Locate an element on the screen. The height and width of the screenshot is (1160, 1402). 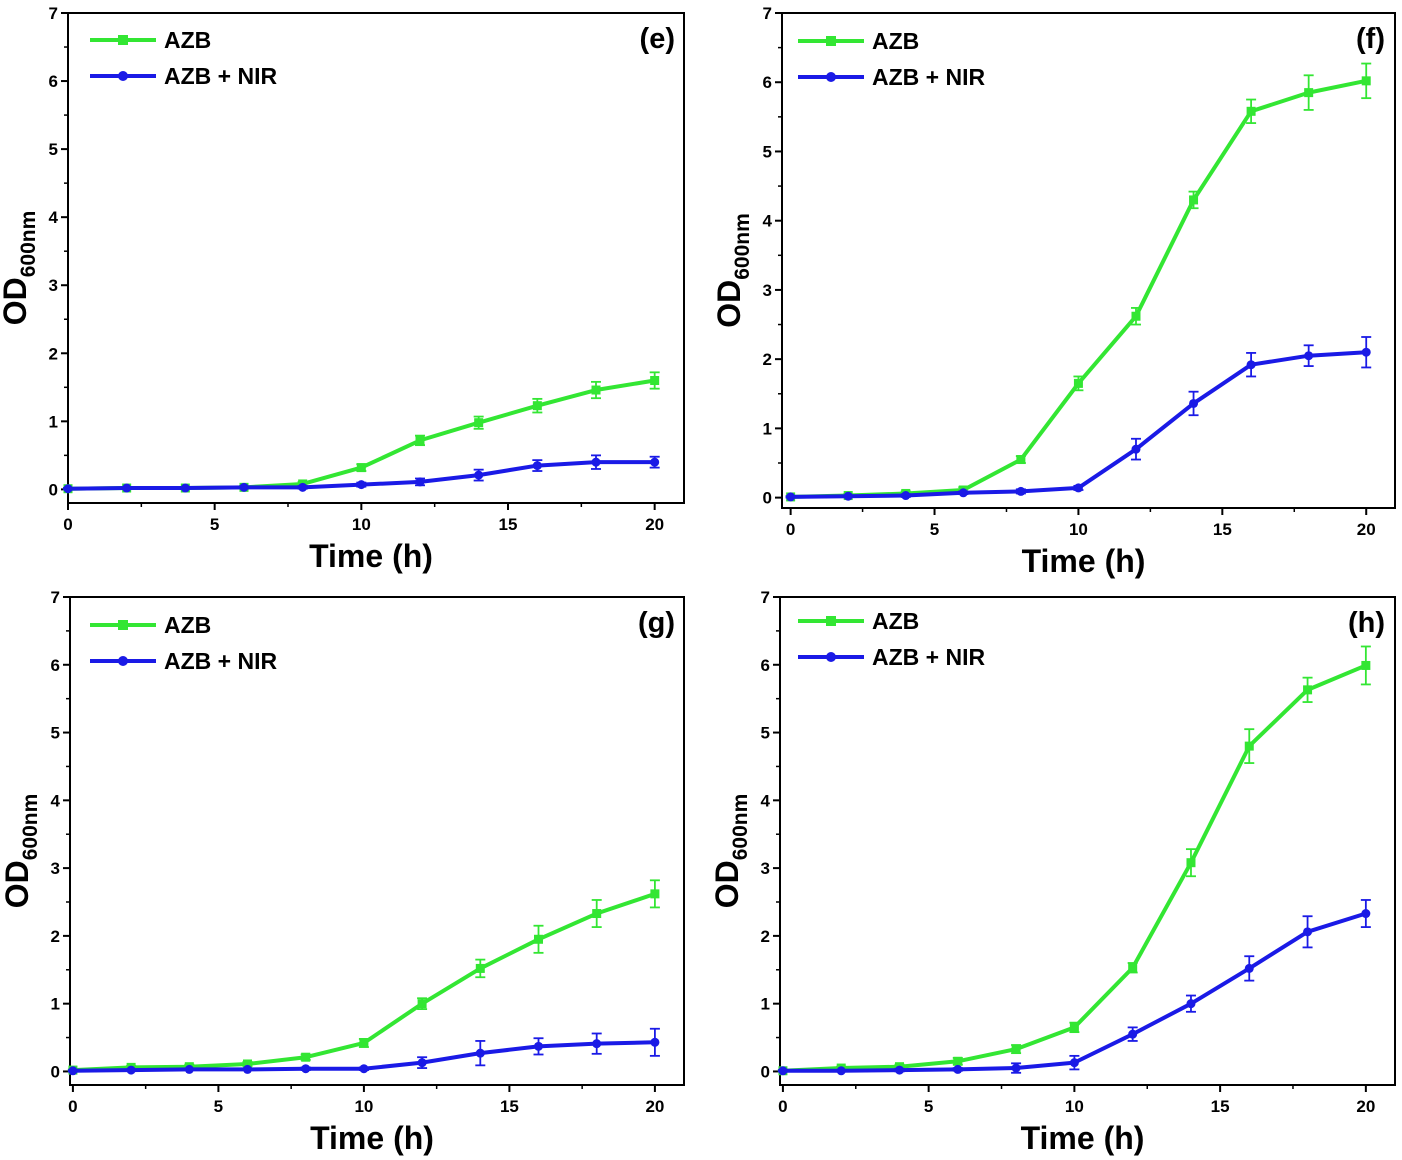
panel-label: (g) is located at coordinates (656, 623).